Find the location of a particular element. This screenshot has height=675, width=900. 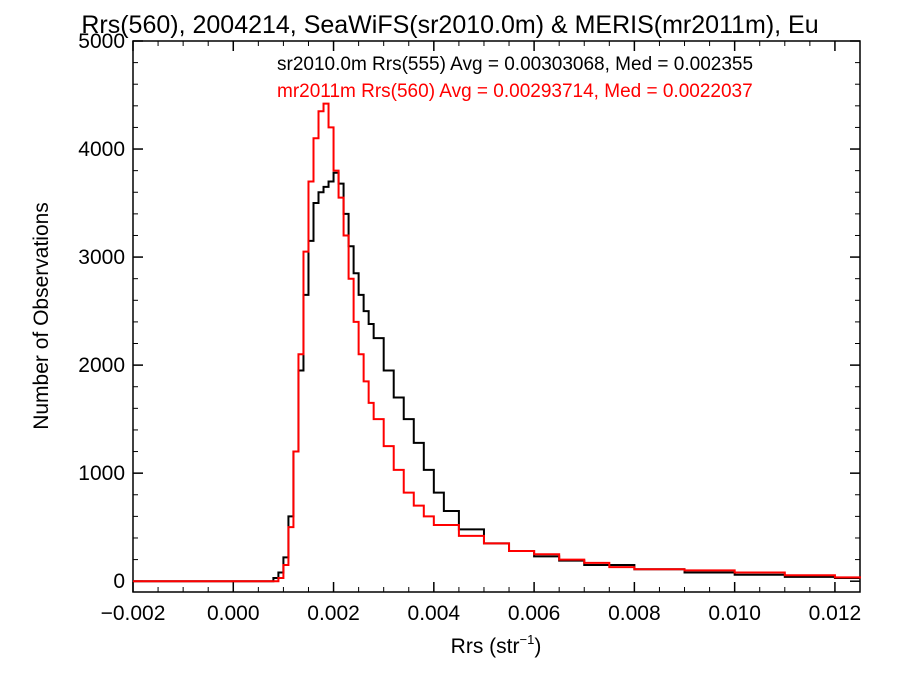

x-tick-label: 0.006 is located at coordinates (534, 613).